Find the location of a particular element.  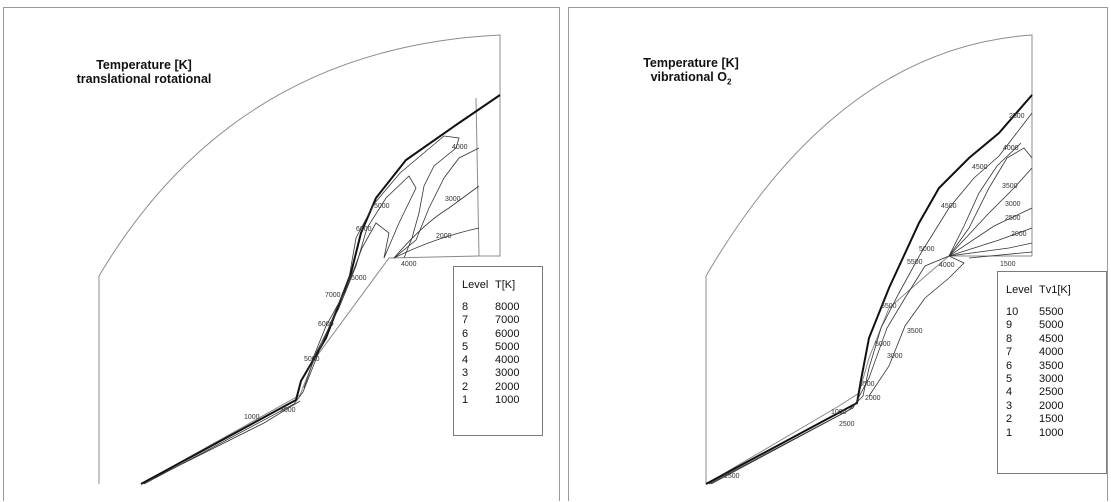

legend-row: 7 4000 is located at coordinates (1054, 352).